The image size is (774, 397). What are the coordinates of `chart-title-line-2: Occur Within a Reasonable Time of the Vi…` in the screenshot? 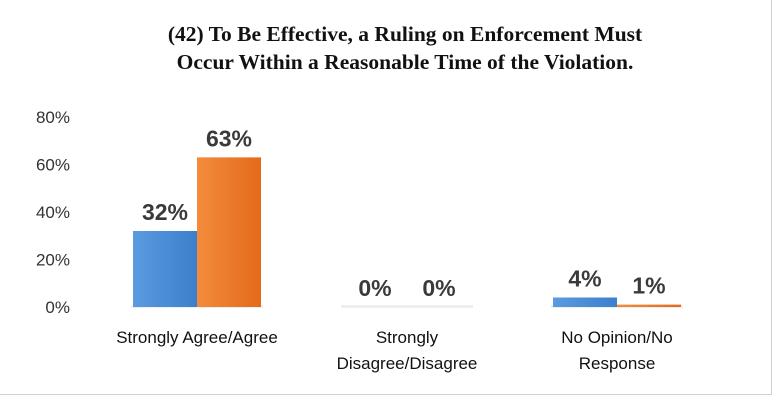 It's located at (405, 62).